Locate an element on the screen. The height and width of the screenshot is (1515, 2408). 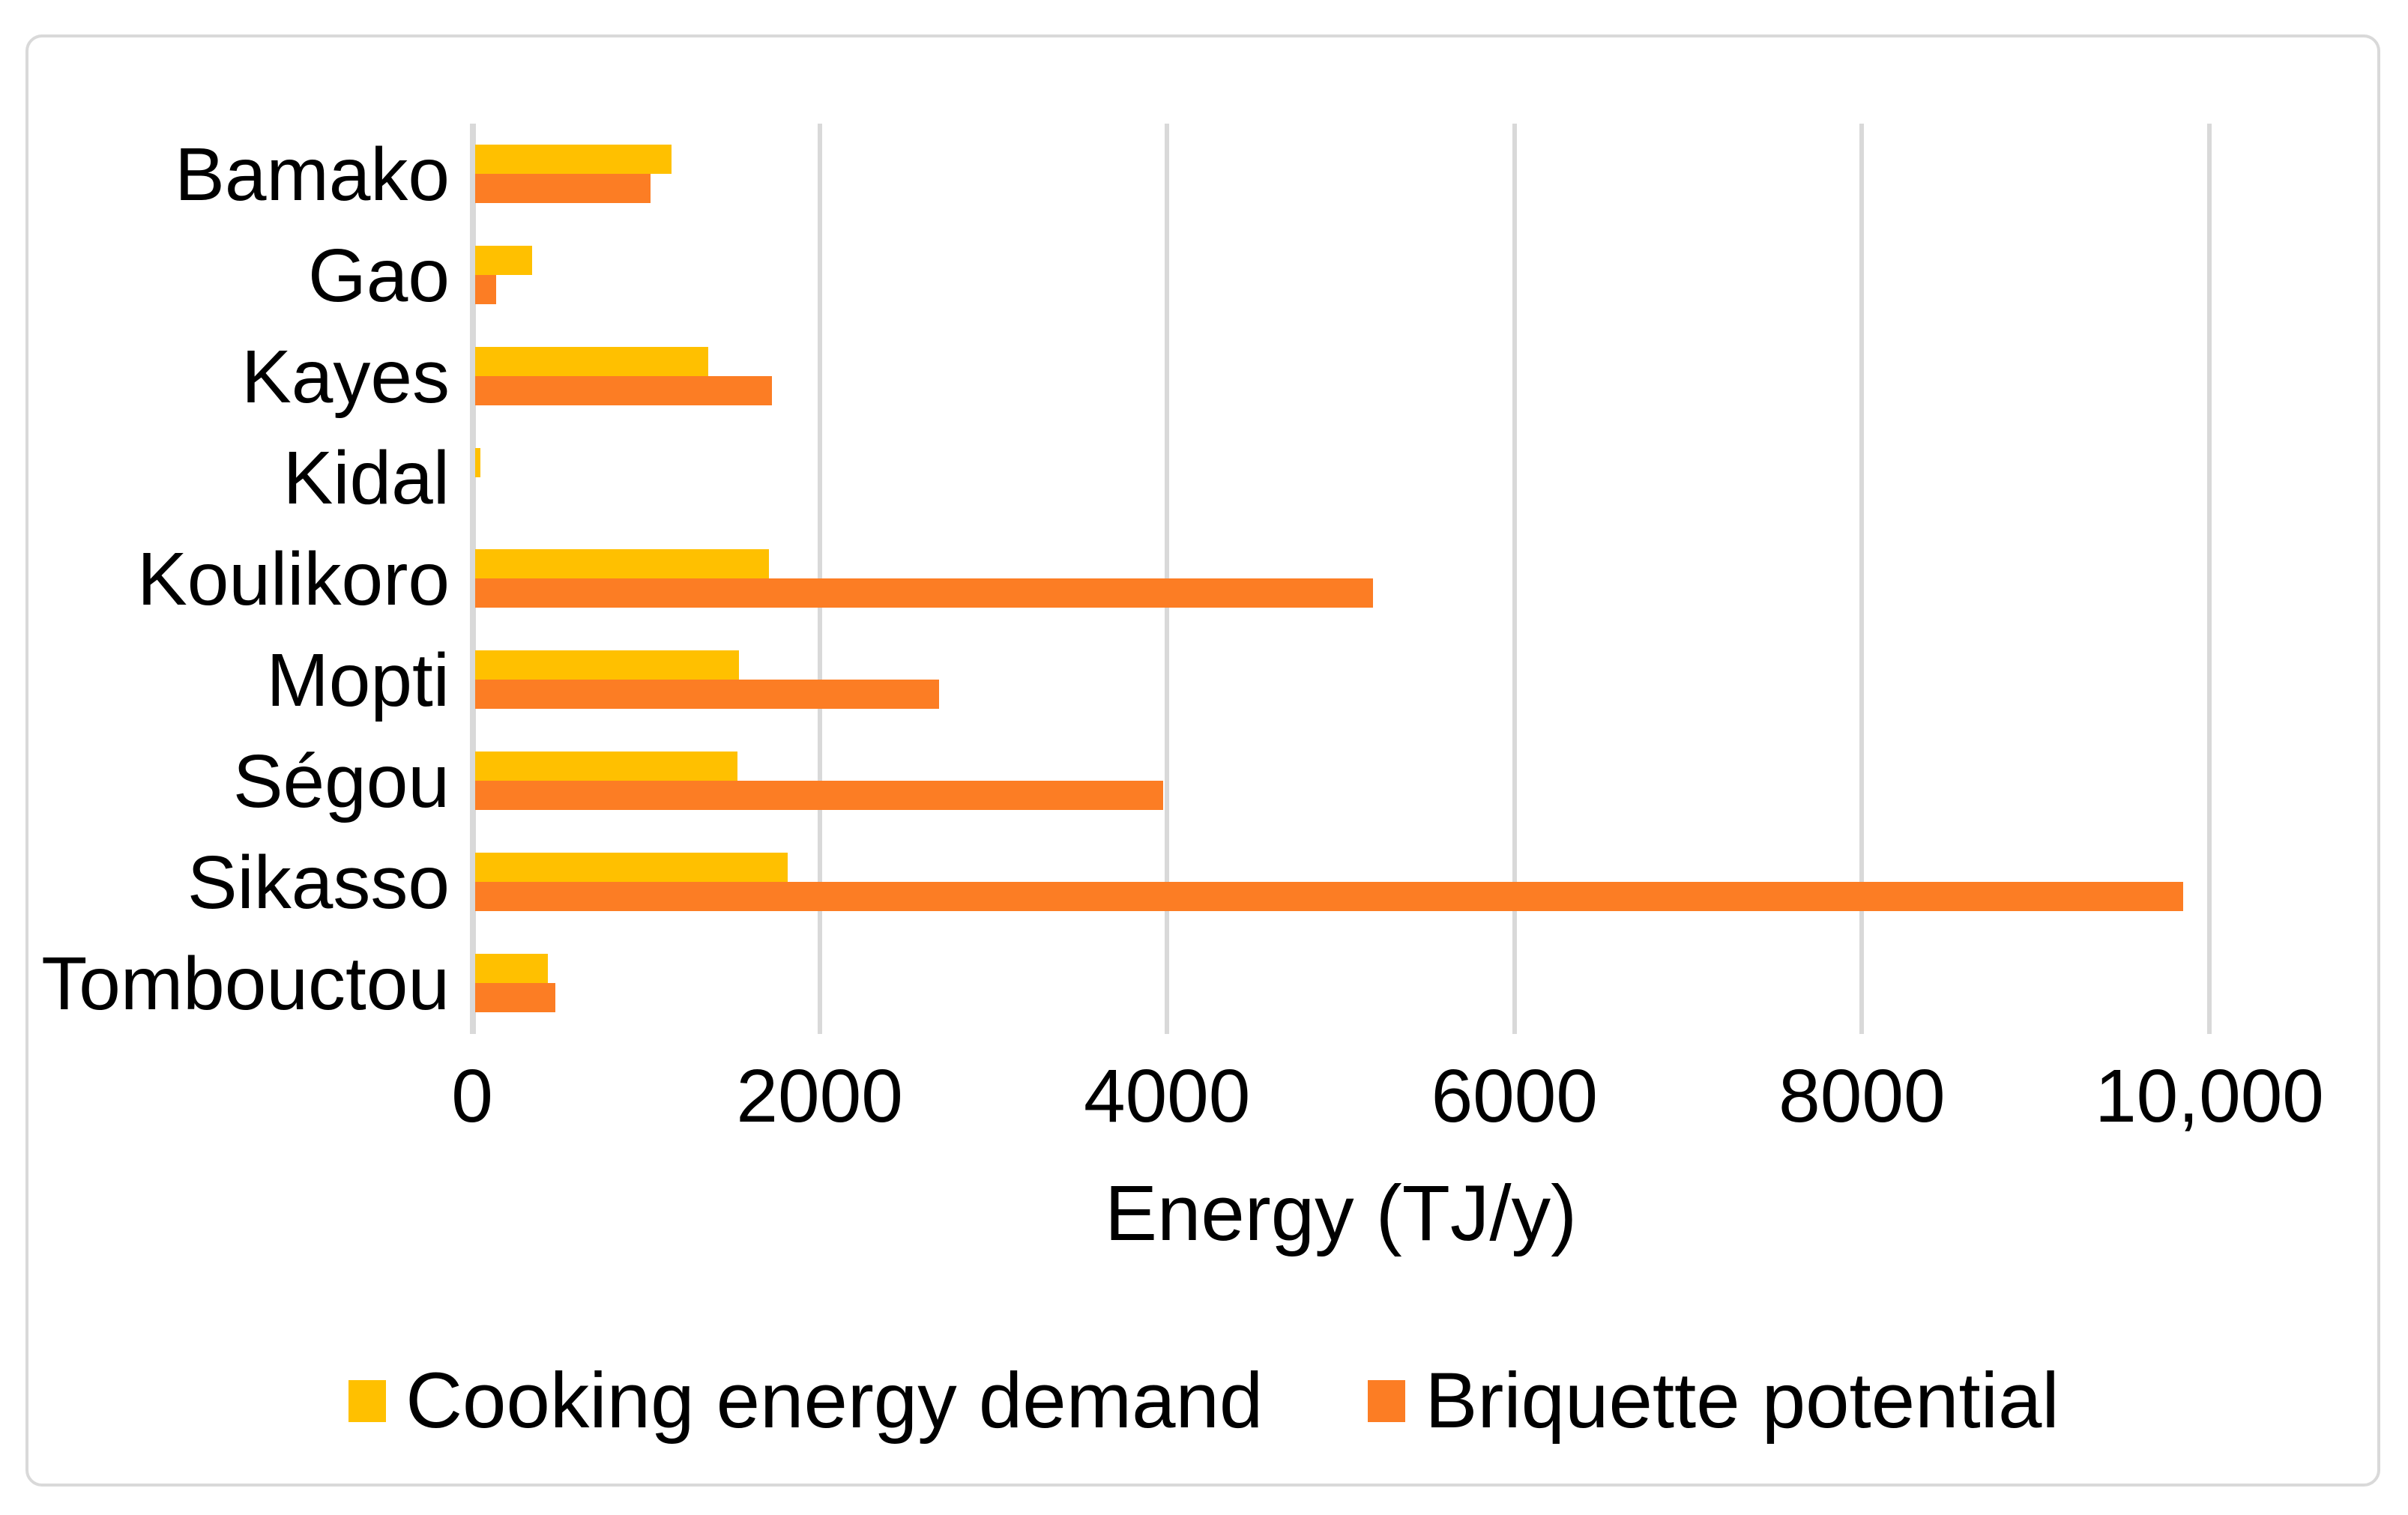
legend-item-cooking-energy-demand: Cooking energy demand is located at coordinates (805, 1401).